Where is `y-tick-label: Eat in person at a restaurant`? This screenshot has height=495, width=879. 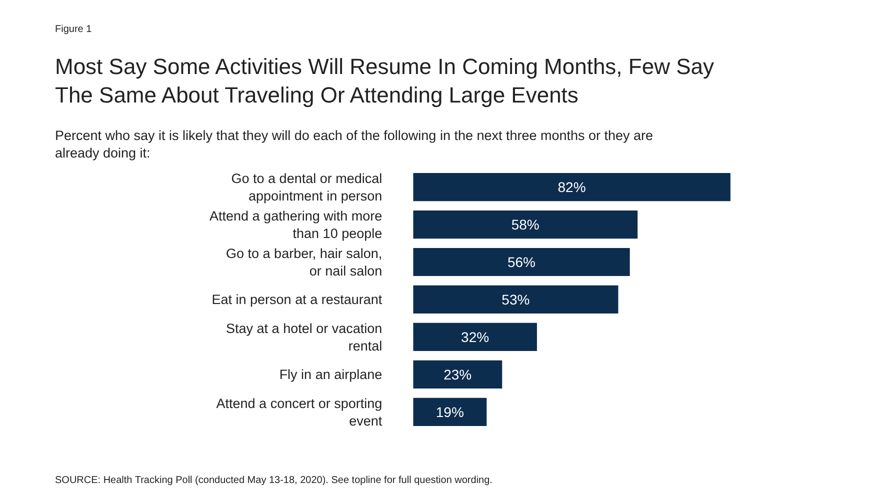
y-tick-label: Eat in person at a restaurant is located at coordinates (297, 300).